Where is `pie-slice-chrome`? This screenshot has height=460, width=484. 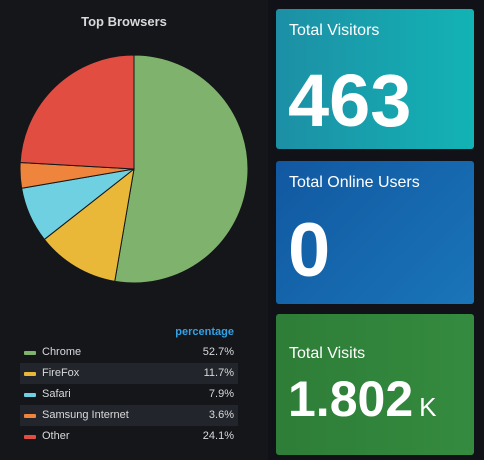
pie-slice-chrome is located at coordinates (181, 169).